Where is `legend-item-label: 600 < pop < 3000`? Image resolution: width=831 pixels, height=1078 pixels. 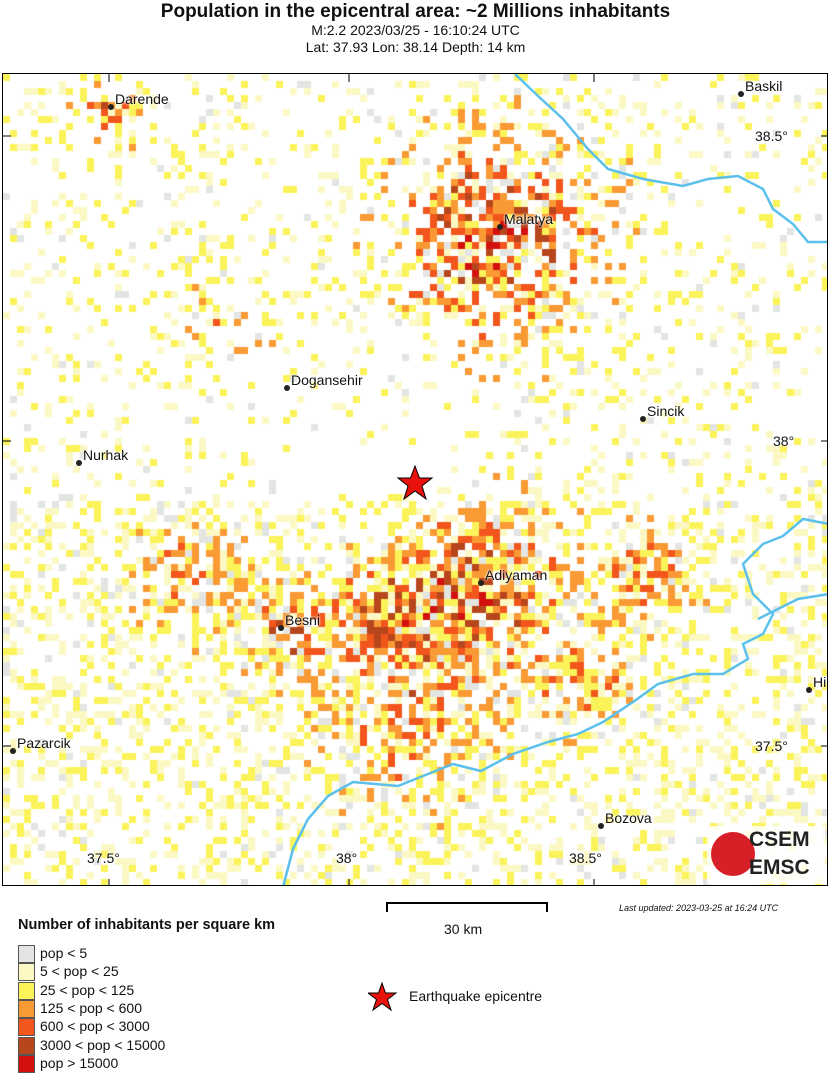
legend-item-label: 600 < pop < 3000 is located at coordinates (95, 1026).